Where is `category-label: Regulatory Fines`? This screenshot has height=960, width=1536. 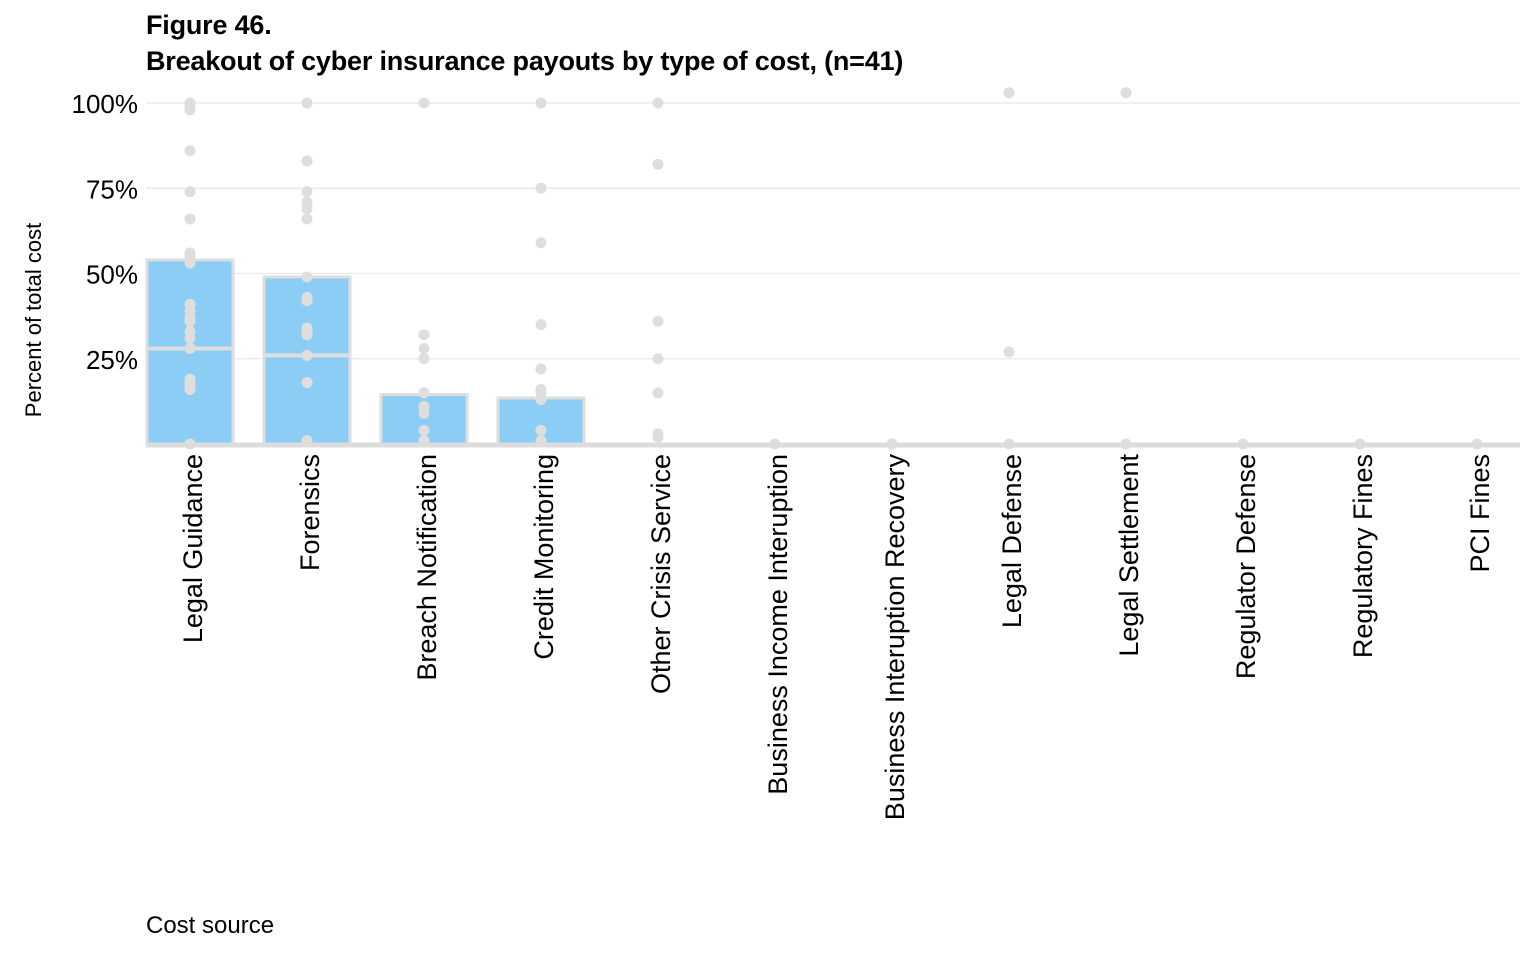
category-label: Regulatory Fines is located at coordinates (1363, 556).